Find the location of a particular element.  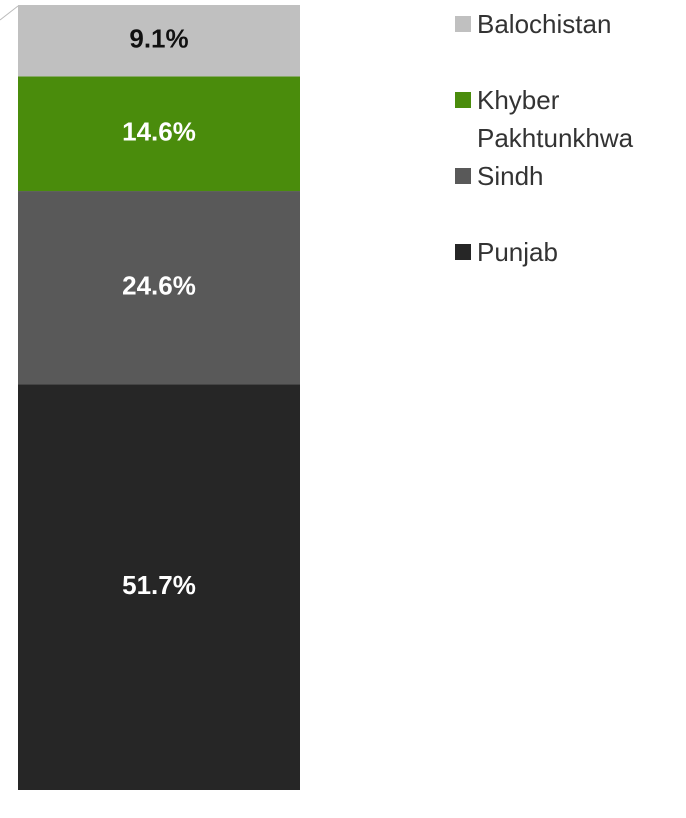

legend-item: Khyber Pakhtunkhwa is located at coordinates (562, 119).